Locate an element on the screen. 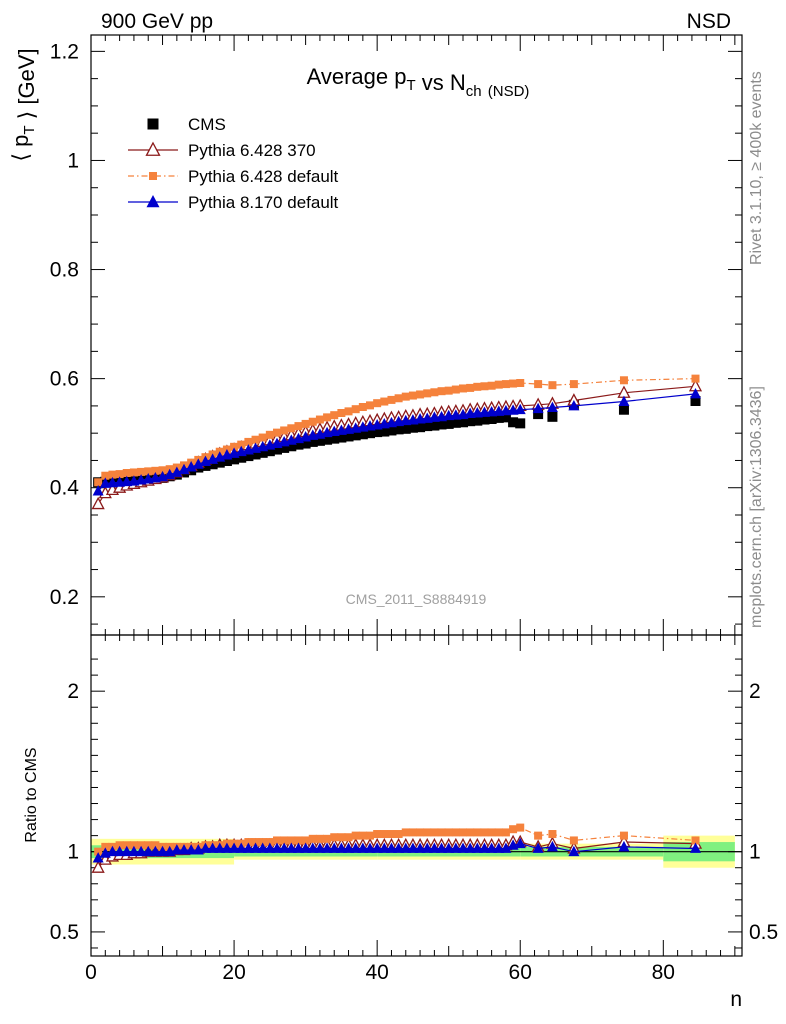 The height and width of the screenshot is (1024, 786). analysis-watermark: CMS_2011_S8884919 is located at coordinates (416, 599).